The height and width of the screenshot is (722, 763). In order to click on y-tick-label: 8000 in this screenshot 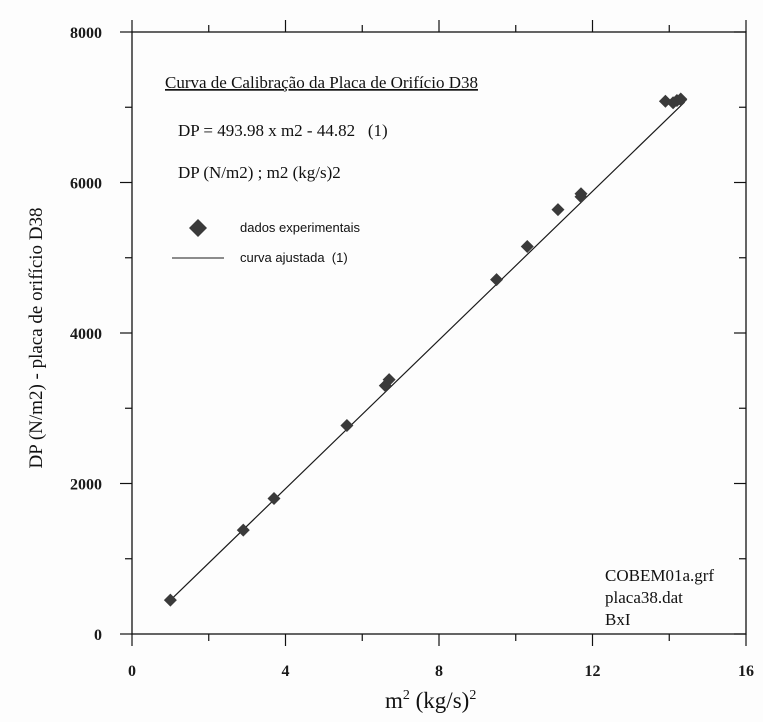, I will do `click(86, 33)`.